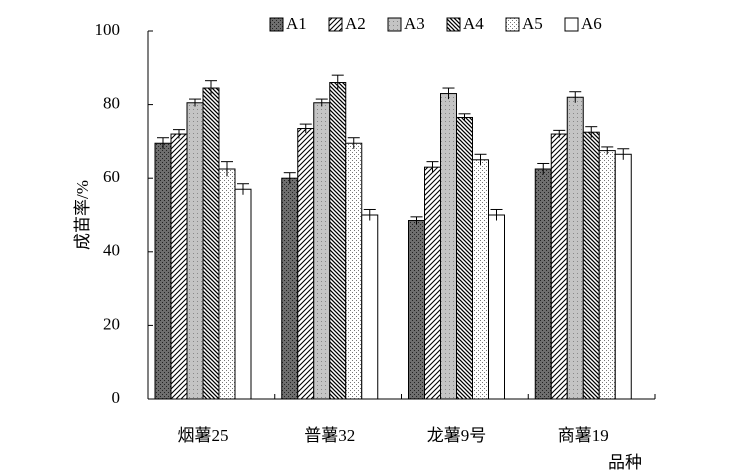 Image resolution: width=732 pixels, height=476 pixels. I want to click on x-tick-label: 龙薯9号, so click(457, 435).